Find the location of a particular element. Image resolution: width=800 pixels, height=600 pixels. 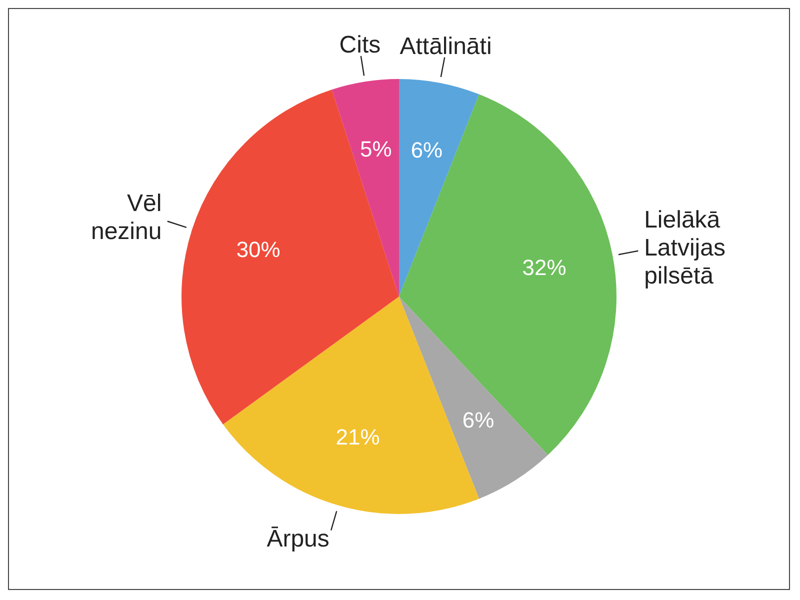

data-label: 30% is located at coordinates (258, 249).